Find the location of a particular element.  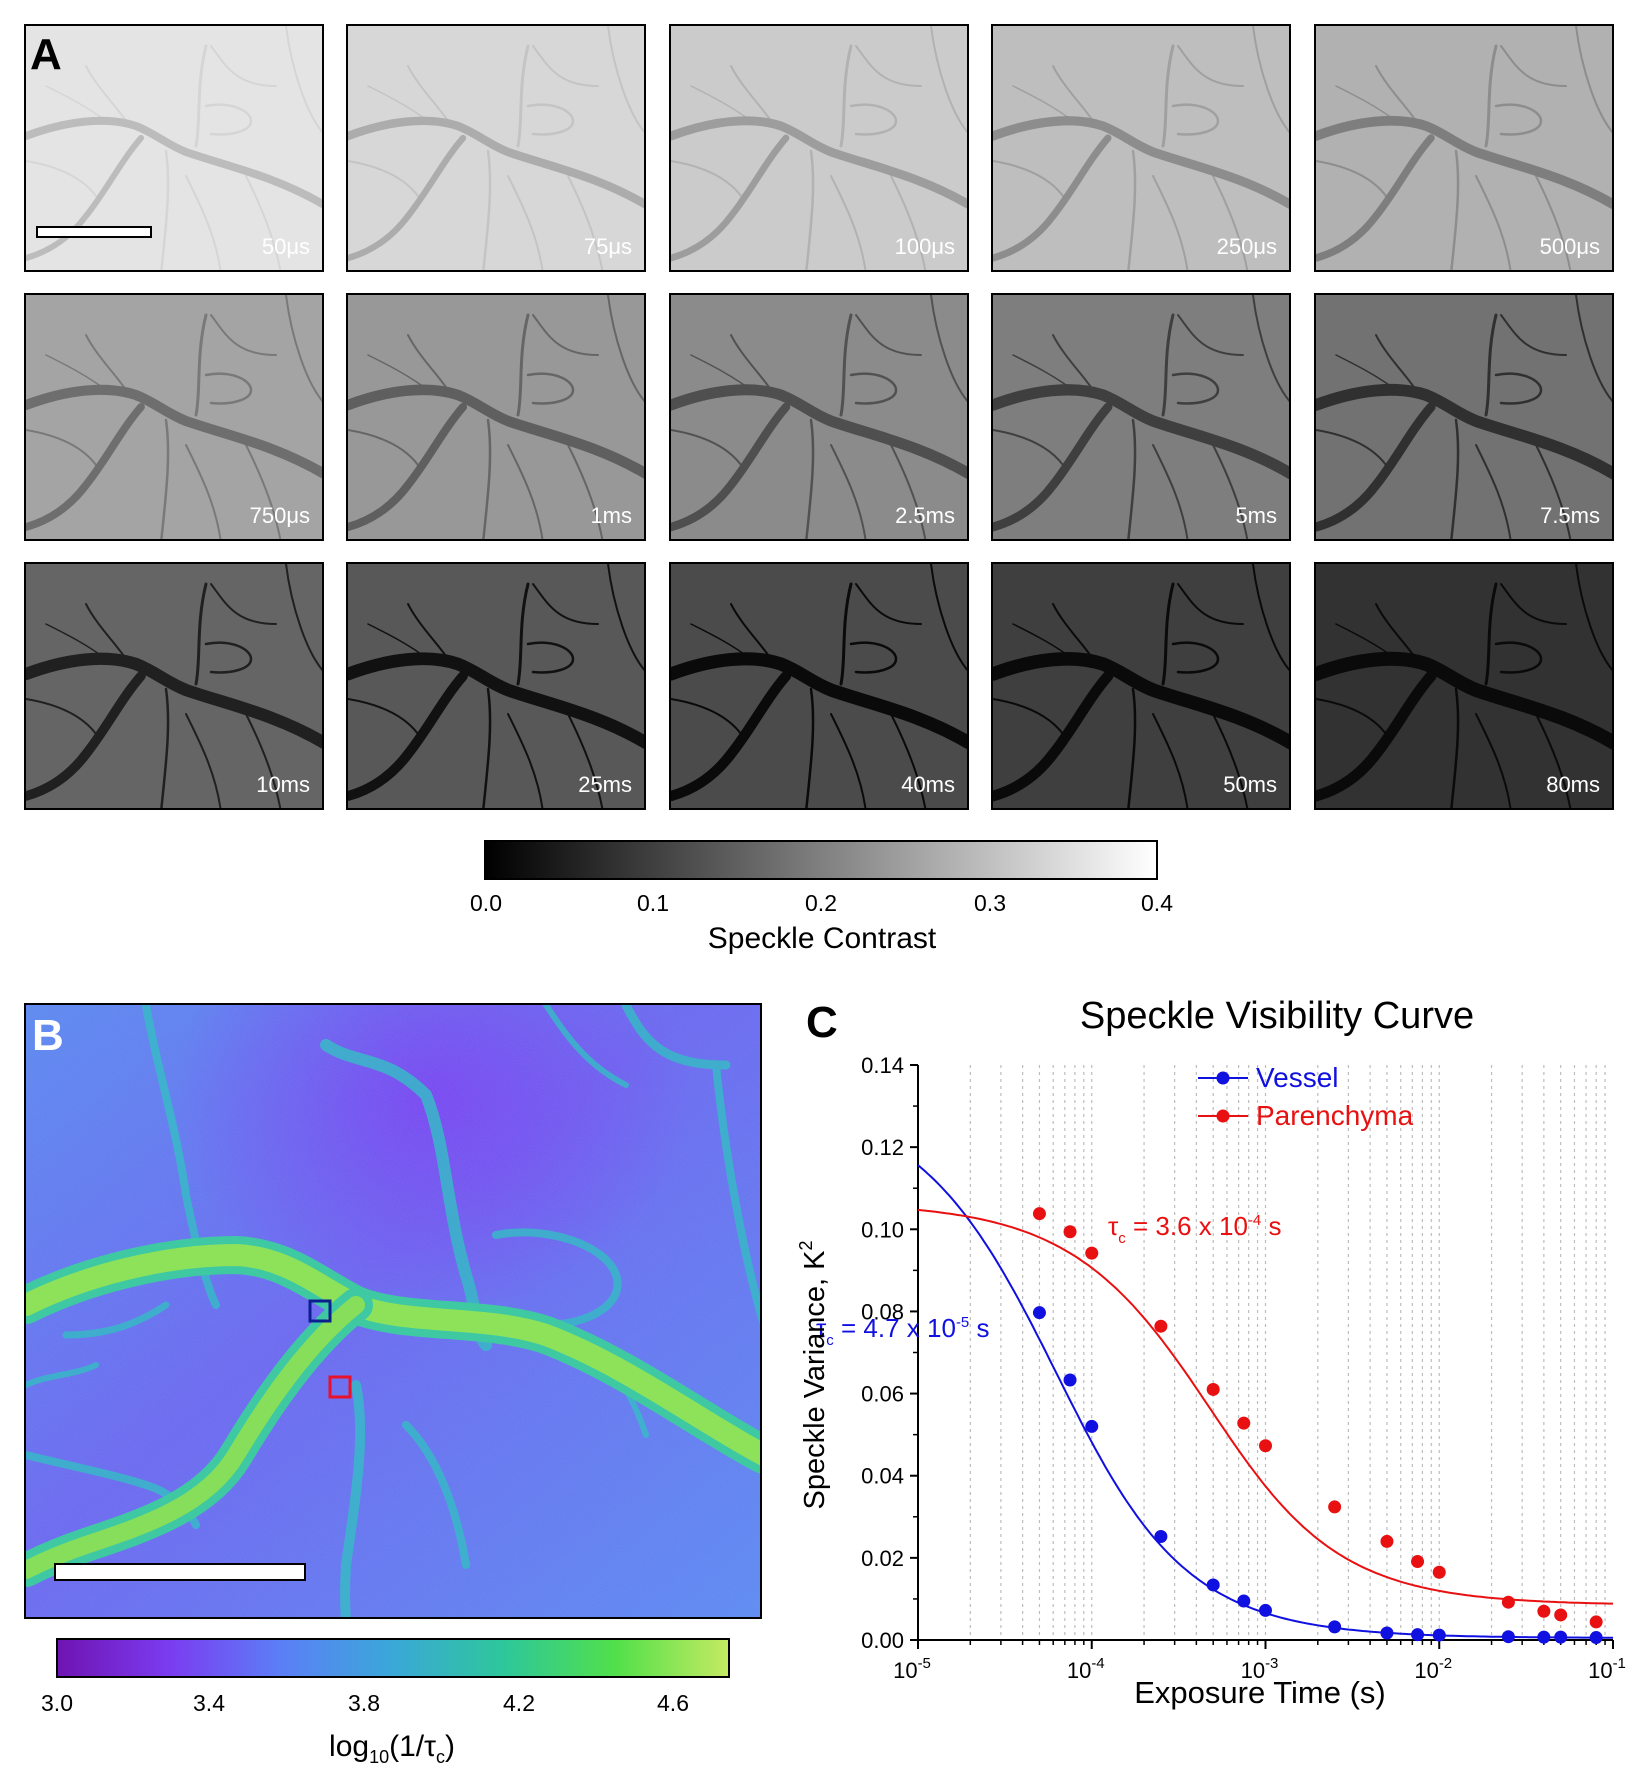

y-tick-label: 0.08 is located at coordinates (882, 1311).